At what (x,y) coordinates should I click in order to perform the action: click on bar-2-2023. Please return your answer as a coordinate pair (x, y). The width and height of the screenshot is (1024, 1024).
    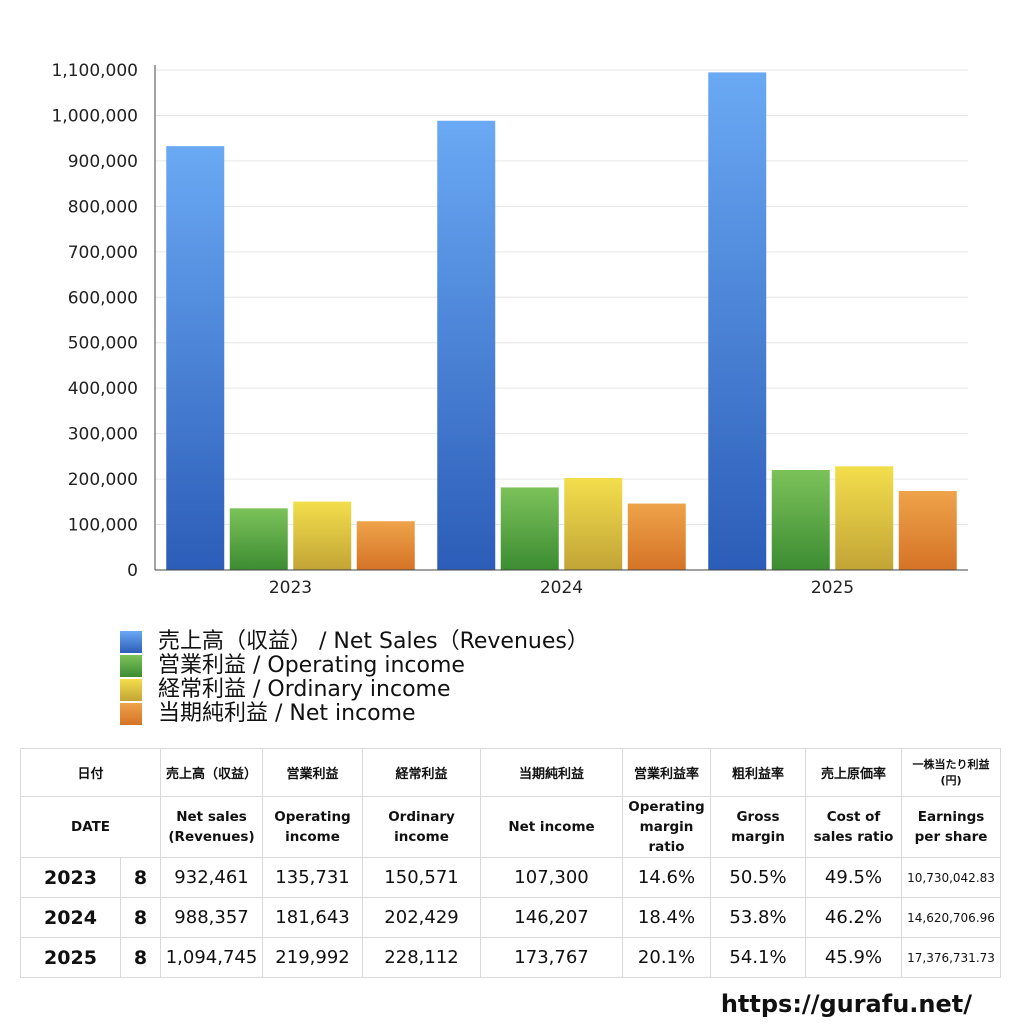
    Looking at the image, I should click on (258, 539).